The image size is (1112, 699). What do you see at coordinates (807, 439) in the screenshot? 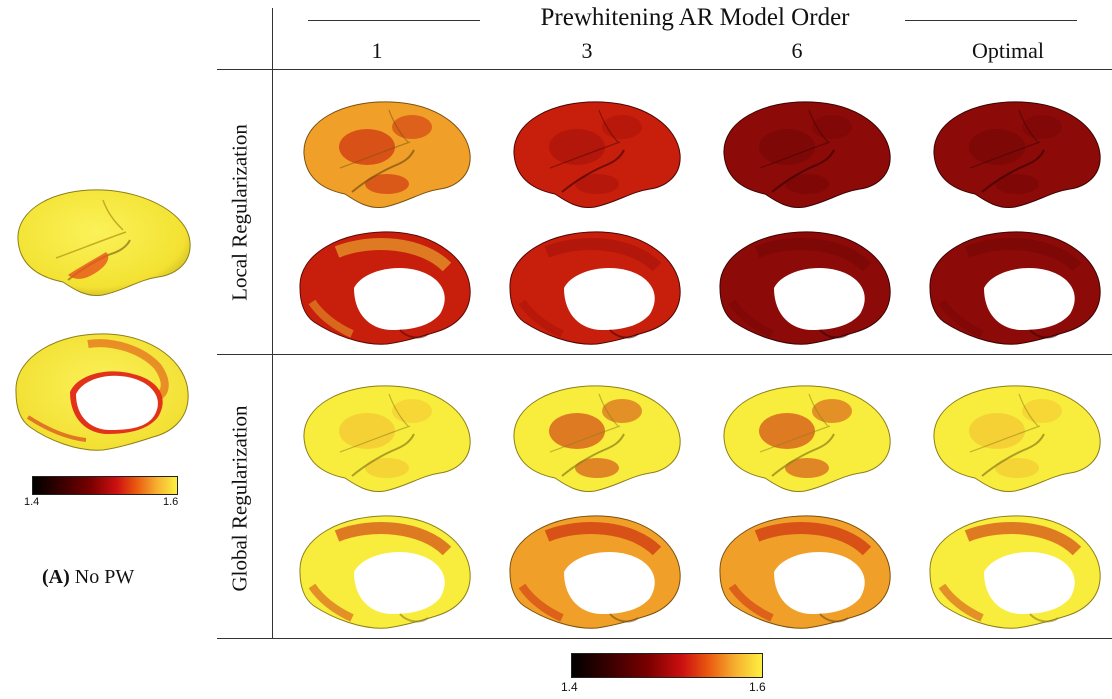
I see `brain-lateral-r1-c2` at bounding box center [807, 439].